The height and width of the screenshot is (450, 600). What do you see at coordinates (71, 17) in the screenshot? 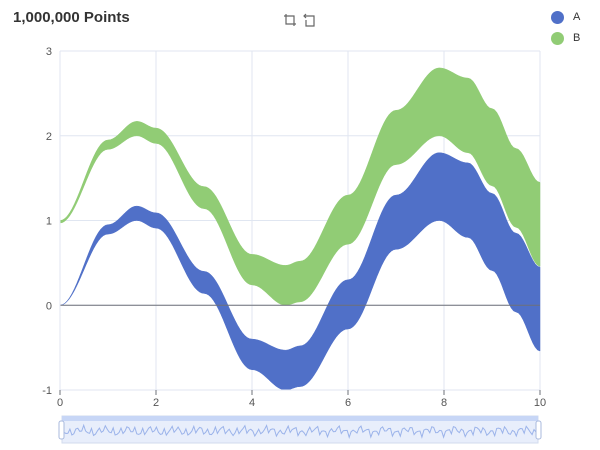
I see `chart-title: 1,000,000 Points` at bounding box center [71, 17].